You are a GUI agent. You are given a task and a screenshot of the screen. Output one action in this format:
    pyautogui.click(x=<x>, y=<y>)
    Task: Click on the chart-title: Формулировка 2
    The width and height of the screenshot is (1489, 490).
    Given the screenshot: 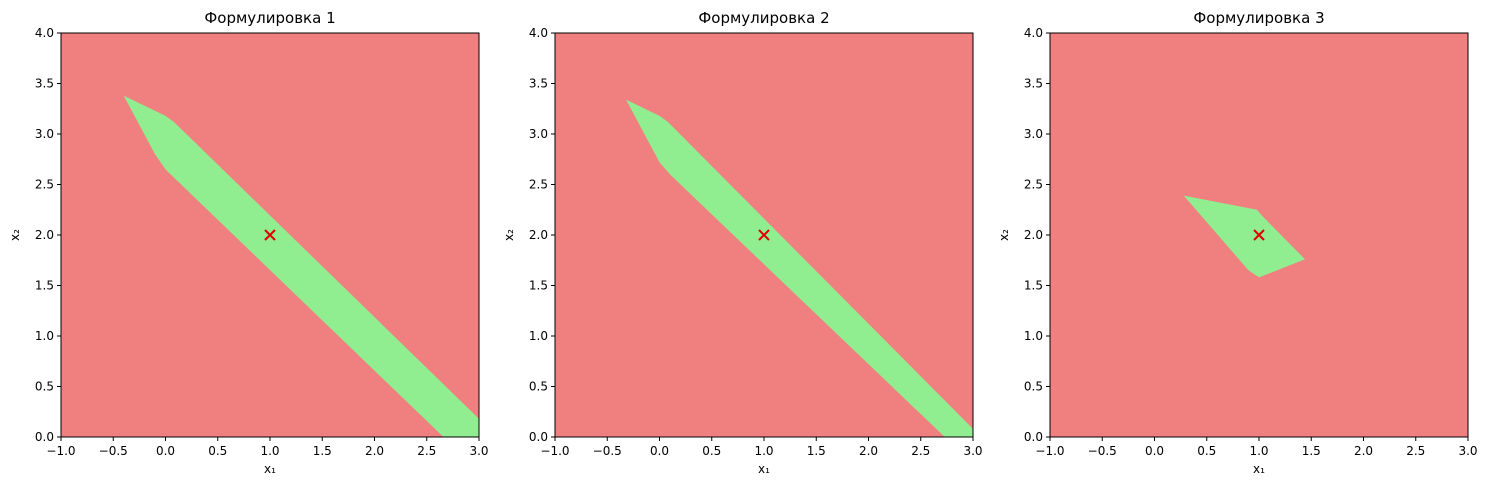 What is the action you would take?
    pyautogui.click(x=763, y=18)
    